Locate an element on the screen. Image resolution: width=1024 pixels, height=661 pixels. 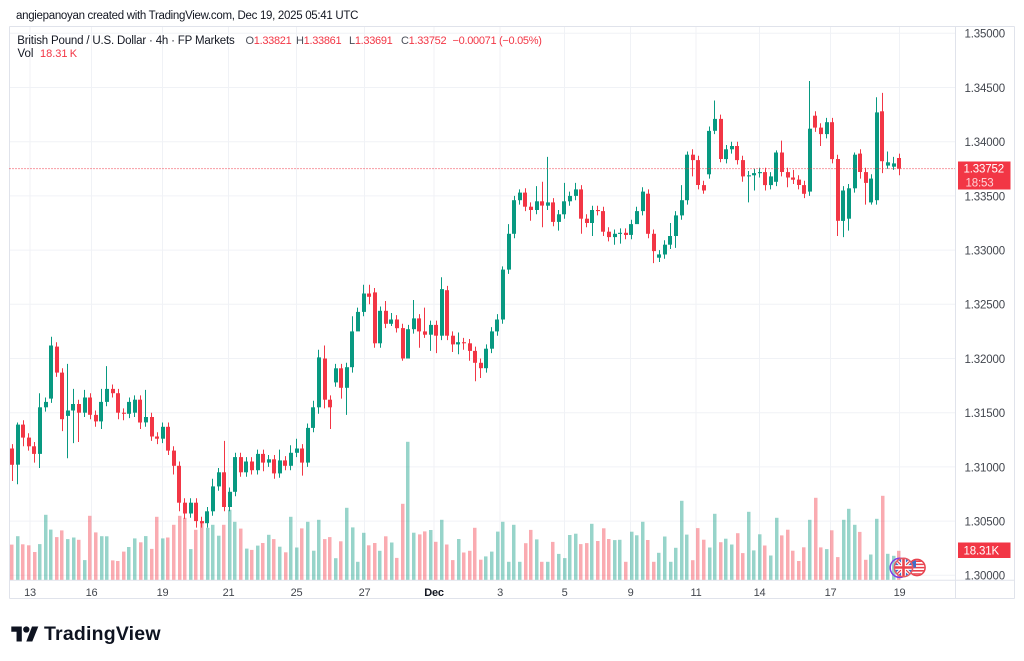
svg-text: 5 is located at coordinates (565, 593).